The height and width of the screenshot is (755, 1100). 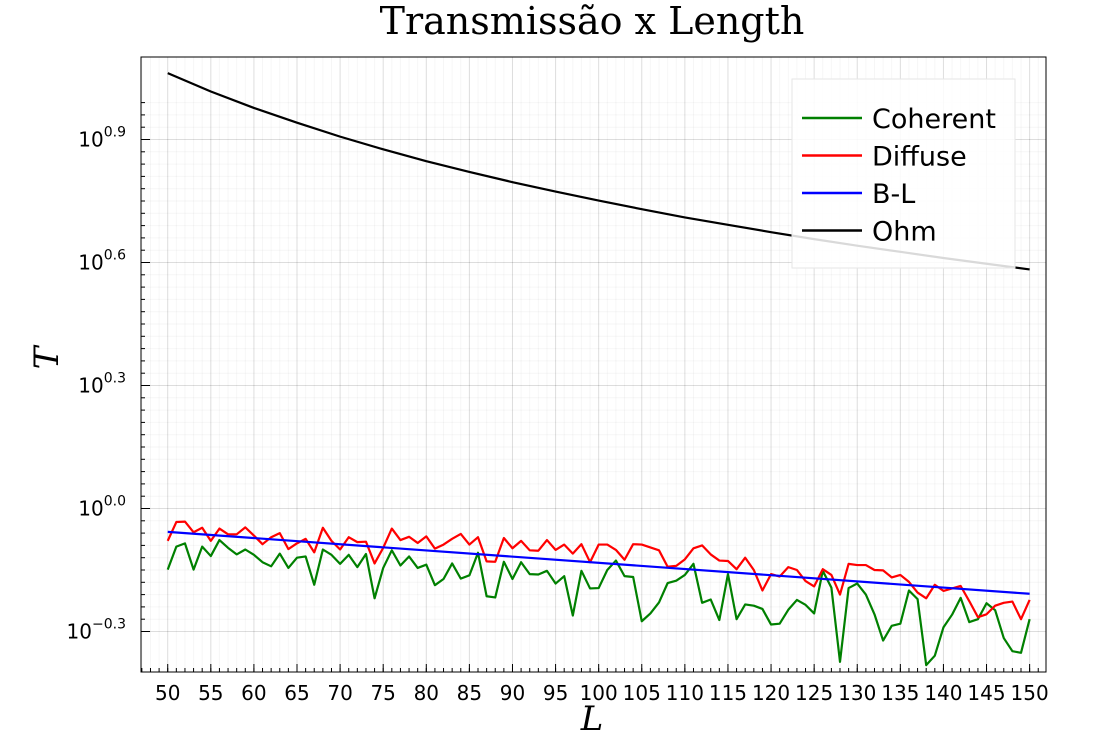 I want to click on x-tick-label: 100, so click(x=599, y=693).